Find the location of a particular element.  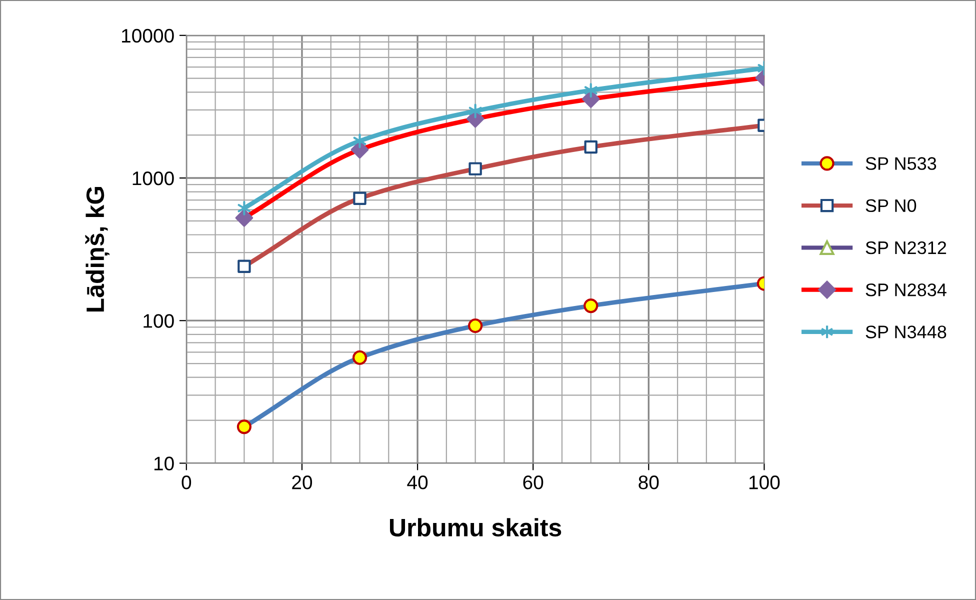

x-tick-label: 0 is located at coordinates (187, 483).